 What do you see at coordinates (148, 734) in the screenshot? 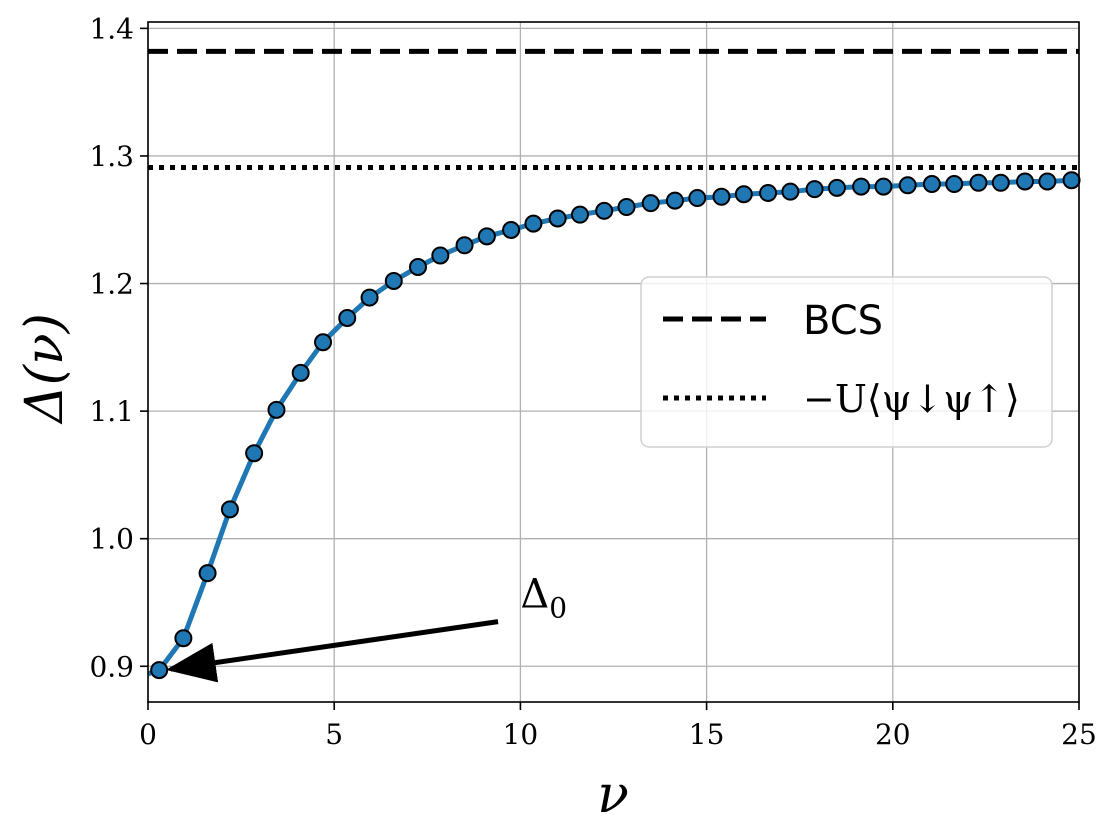
I see `x-tick-label: 0` at bounding box center [148, 734].